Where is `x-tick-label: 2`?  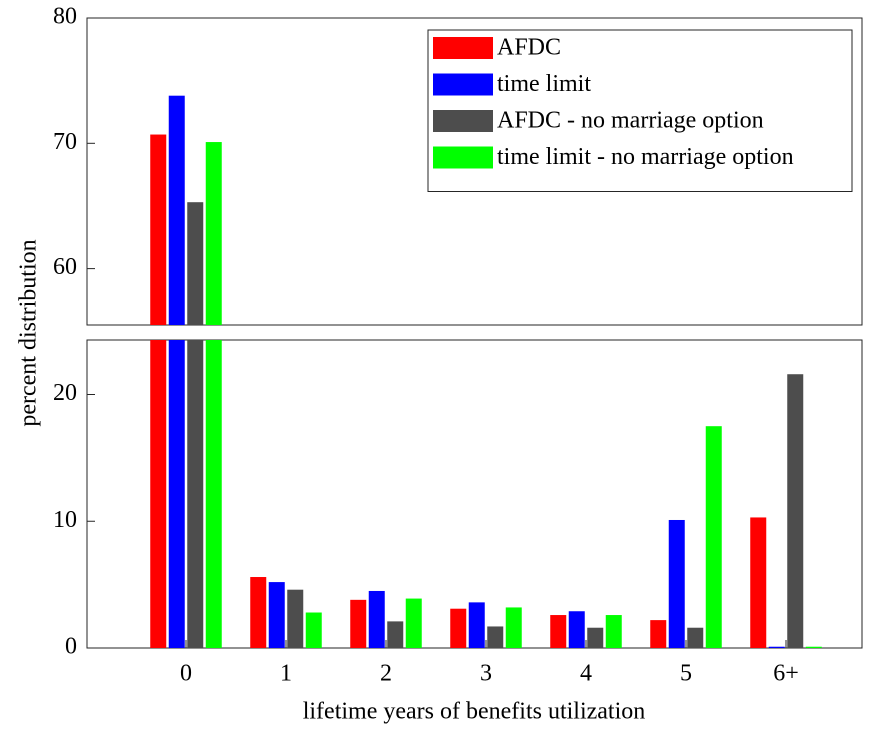
x-tick-label: 2 is located at coordinates (386, 674).